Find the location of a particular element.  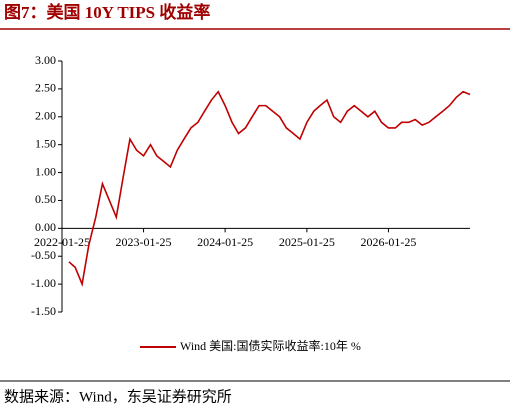

y-tick-label: -1.00 is located at coordinates (43, 283).